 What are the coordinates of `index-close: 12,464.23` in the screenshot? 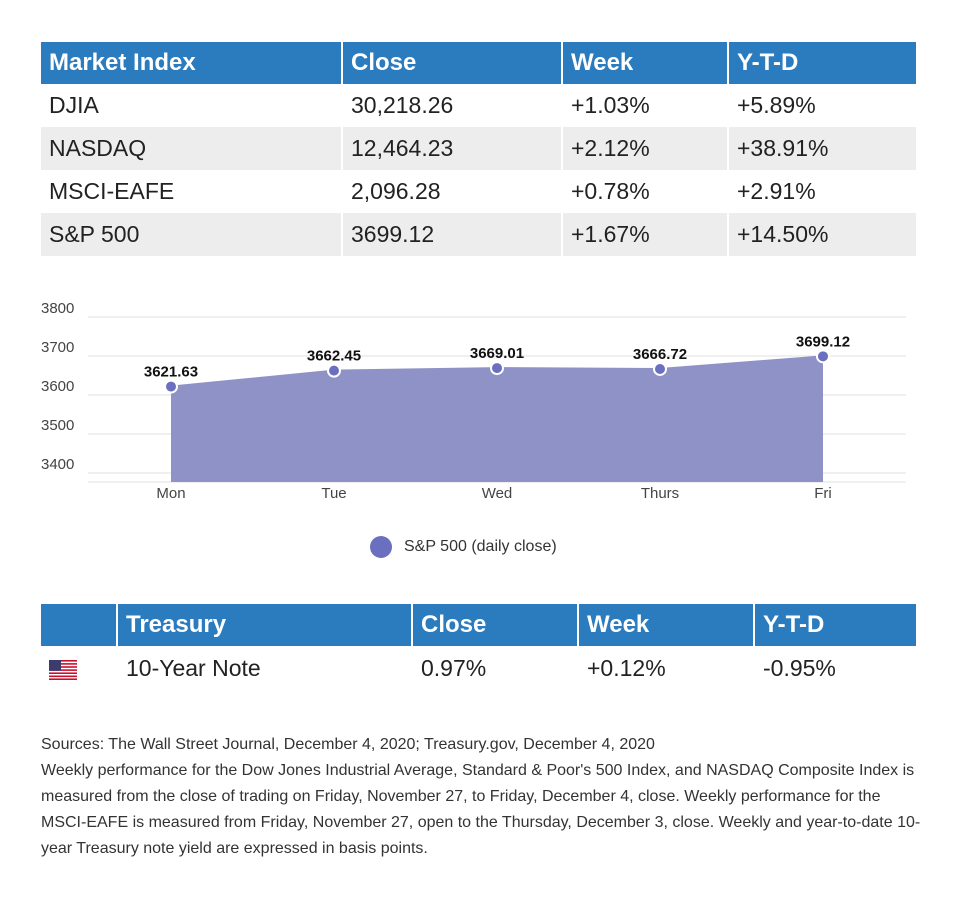 It's located at (453, 148).